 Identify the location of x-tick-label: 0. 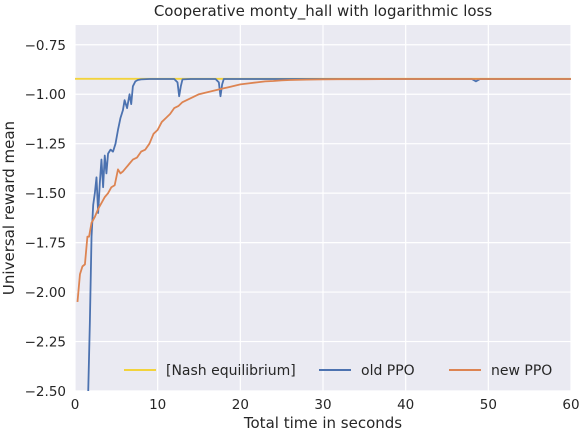
(75, 405).